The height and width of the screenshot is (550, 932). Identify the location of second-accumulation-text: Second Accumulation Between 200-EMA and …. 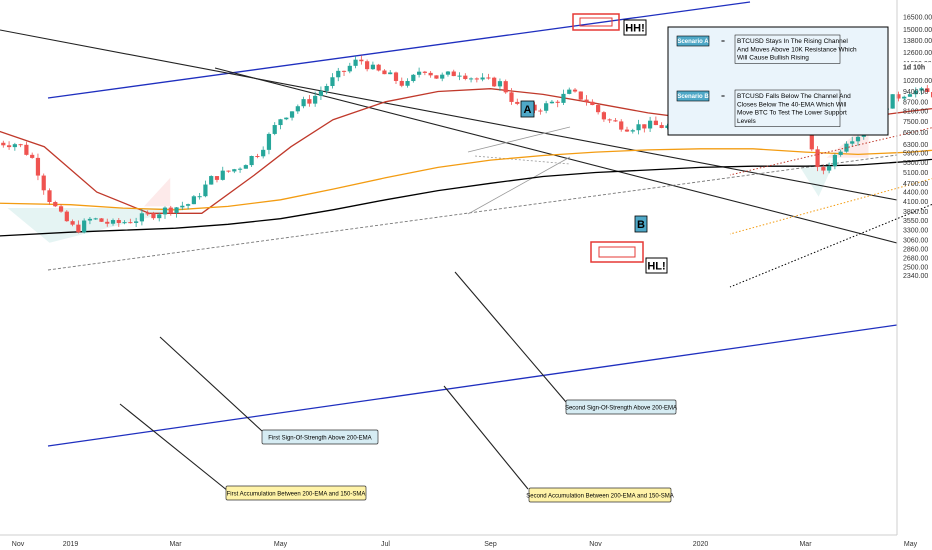
(599, 497).